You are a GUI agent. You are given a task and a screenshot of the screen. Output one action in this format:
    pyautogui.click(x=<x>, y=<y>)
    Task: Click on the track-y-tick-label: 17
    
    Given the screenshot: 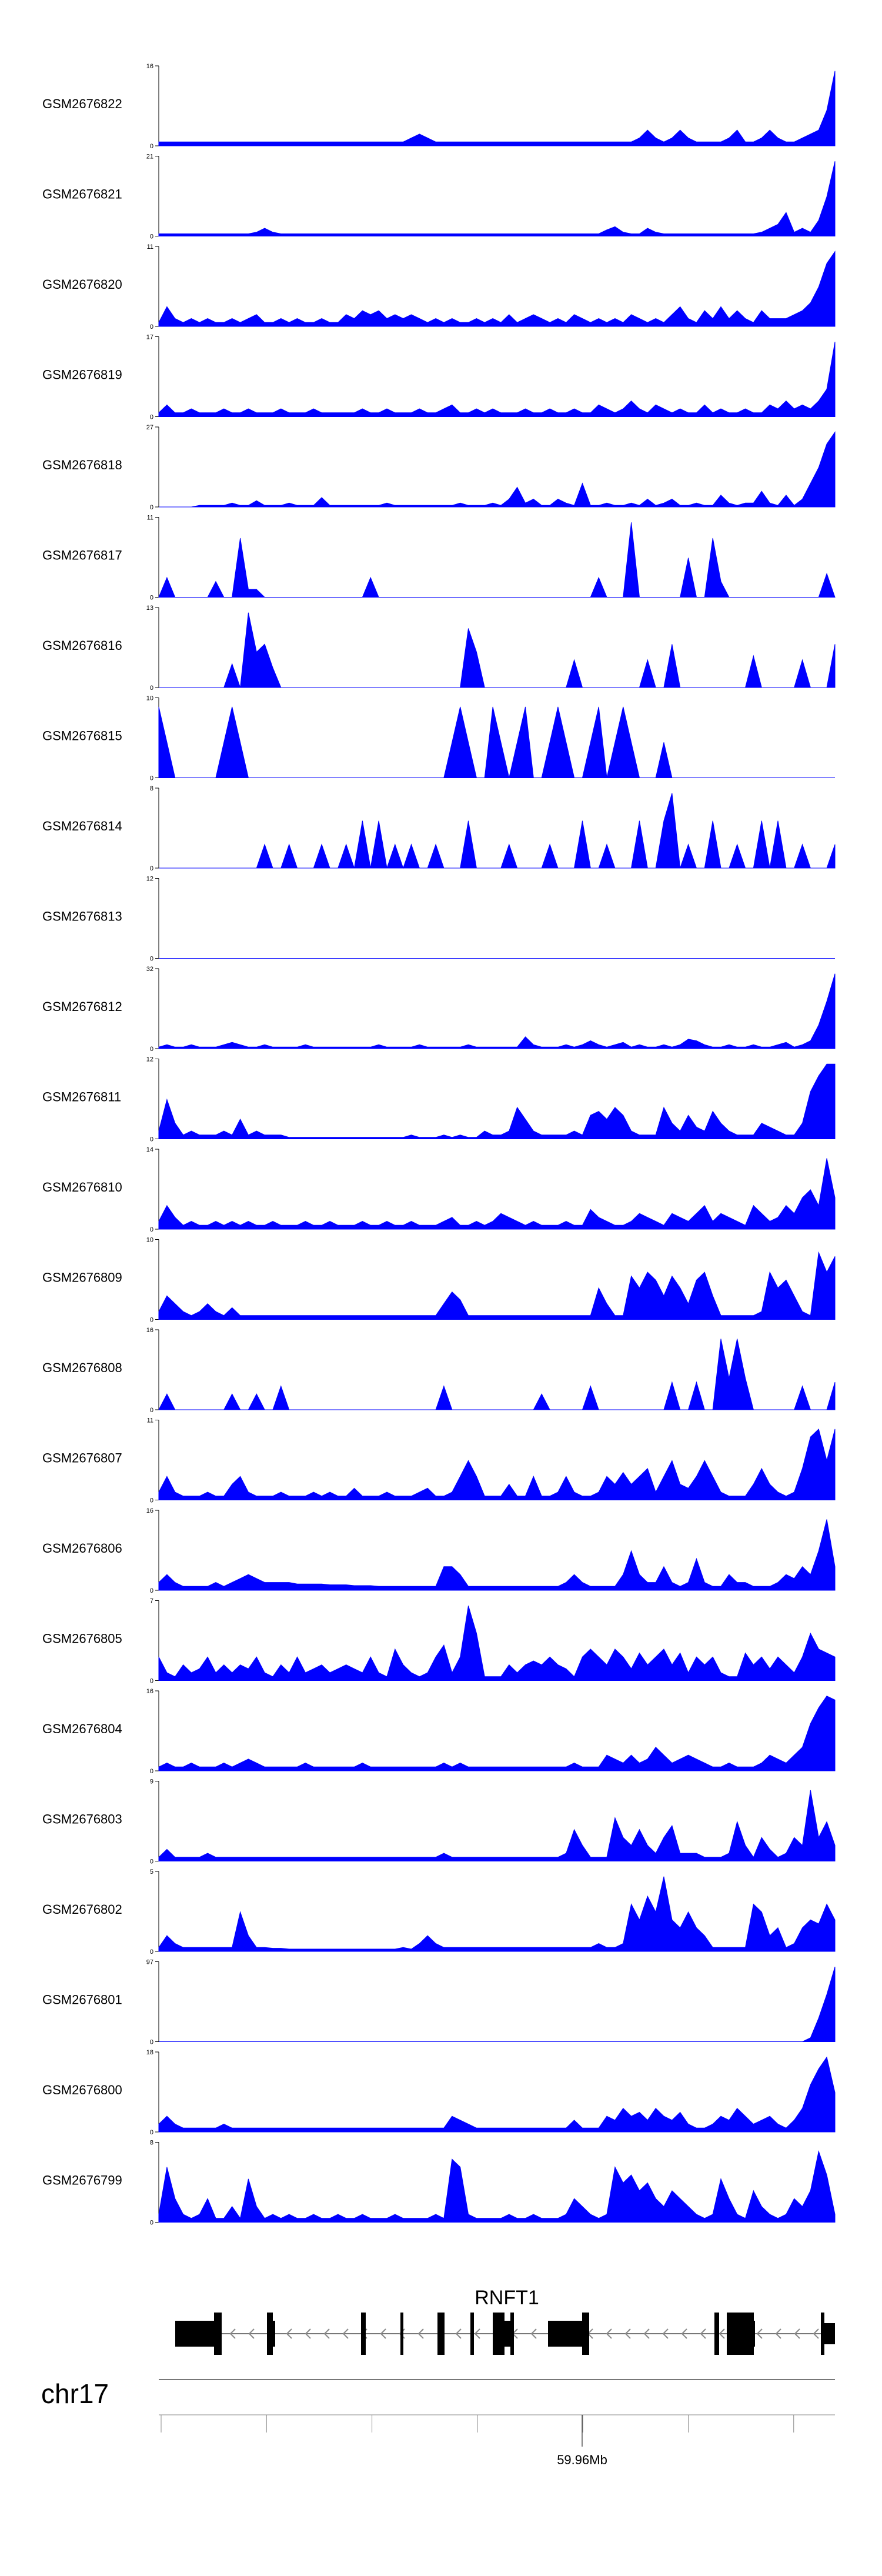 What is the action you would take?
    pyautogui.click(x=149, y=337)
    